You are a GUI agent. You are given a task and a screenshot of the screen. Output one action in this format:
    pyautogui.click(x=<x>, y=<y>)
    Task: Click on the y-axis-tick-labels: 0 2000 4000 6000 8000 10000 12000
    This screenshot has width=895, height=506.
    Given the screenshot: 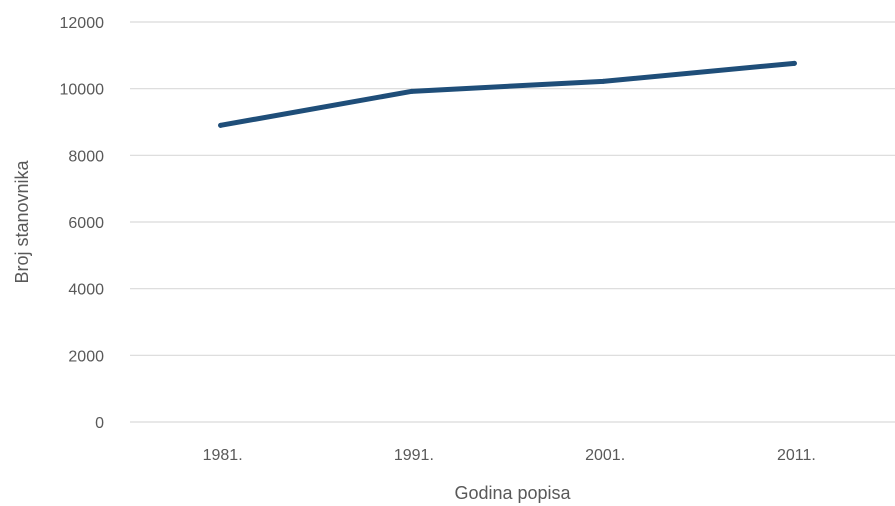 What is the action you would take?
    pyautogui.click(x=82, y=223)
    